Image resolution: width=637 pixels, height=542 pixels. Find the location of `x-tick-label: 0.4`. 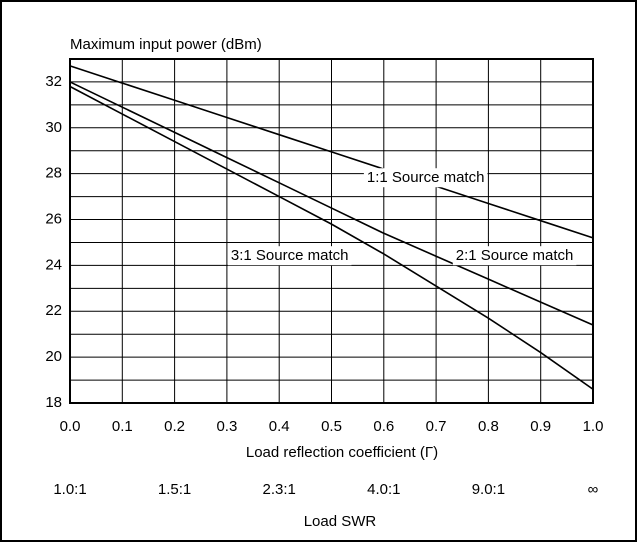

x-tick-label: 0.4 is located at coordinates (279, 426).